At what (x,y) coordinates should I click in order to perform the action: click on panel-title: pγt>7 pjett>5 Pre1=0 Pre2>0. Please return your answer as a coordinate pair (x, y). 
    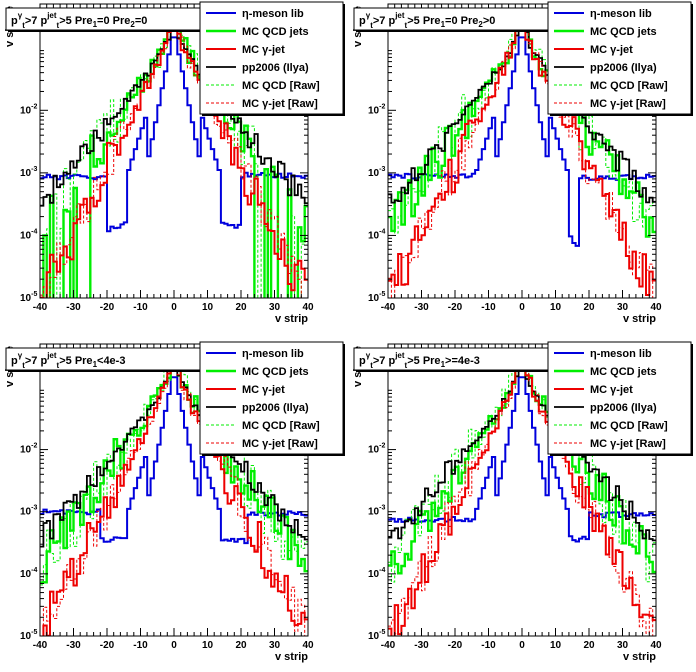
    Looking at the image, I should click on (457, 19).